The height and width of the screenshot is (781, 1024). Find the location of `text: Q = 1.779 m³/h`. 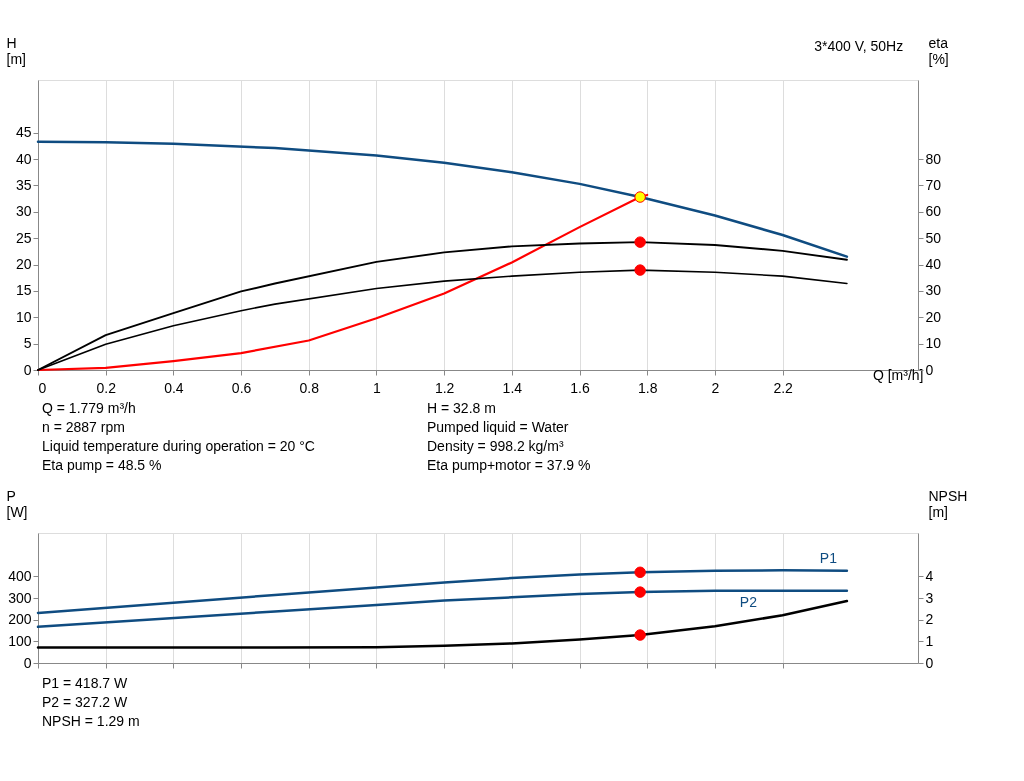

text: Q = 1.779 m³/h is located at coordinates (89, 408).